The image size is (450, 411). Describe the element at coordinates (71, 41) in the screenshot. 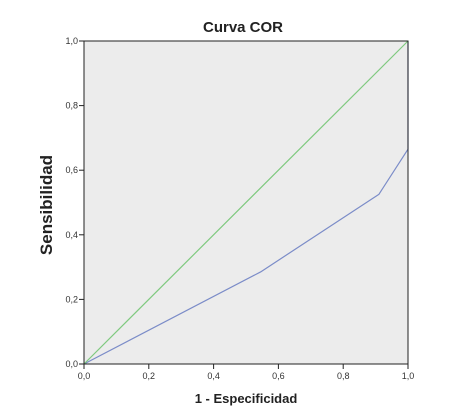

I see `y-tick-label: 1,0` at that location.